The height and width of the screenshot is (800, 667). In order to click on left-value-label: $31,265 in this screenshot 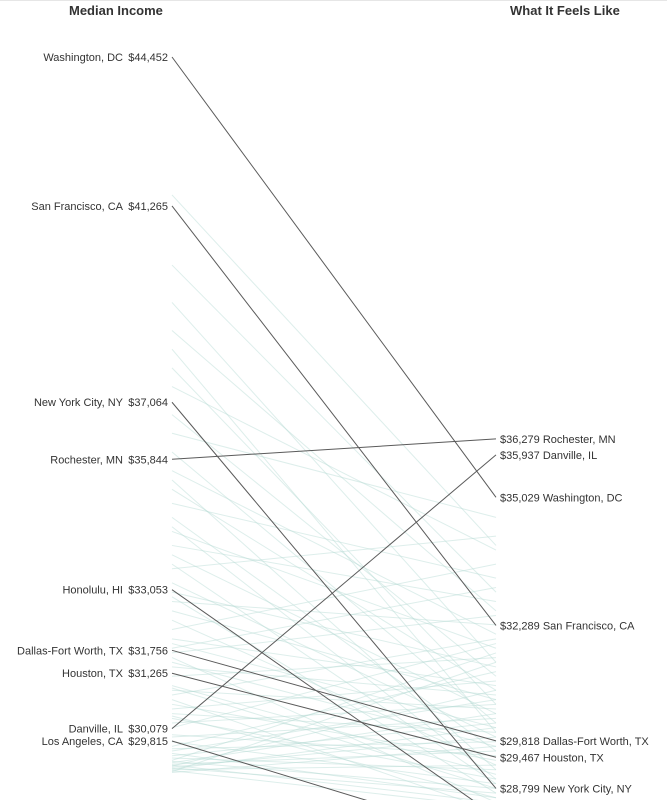, I will do `click(148, 674)`.